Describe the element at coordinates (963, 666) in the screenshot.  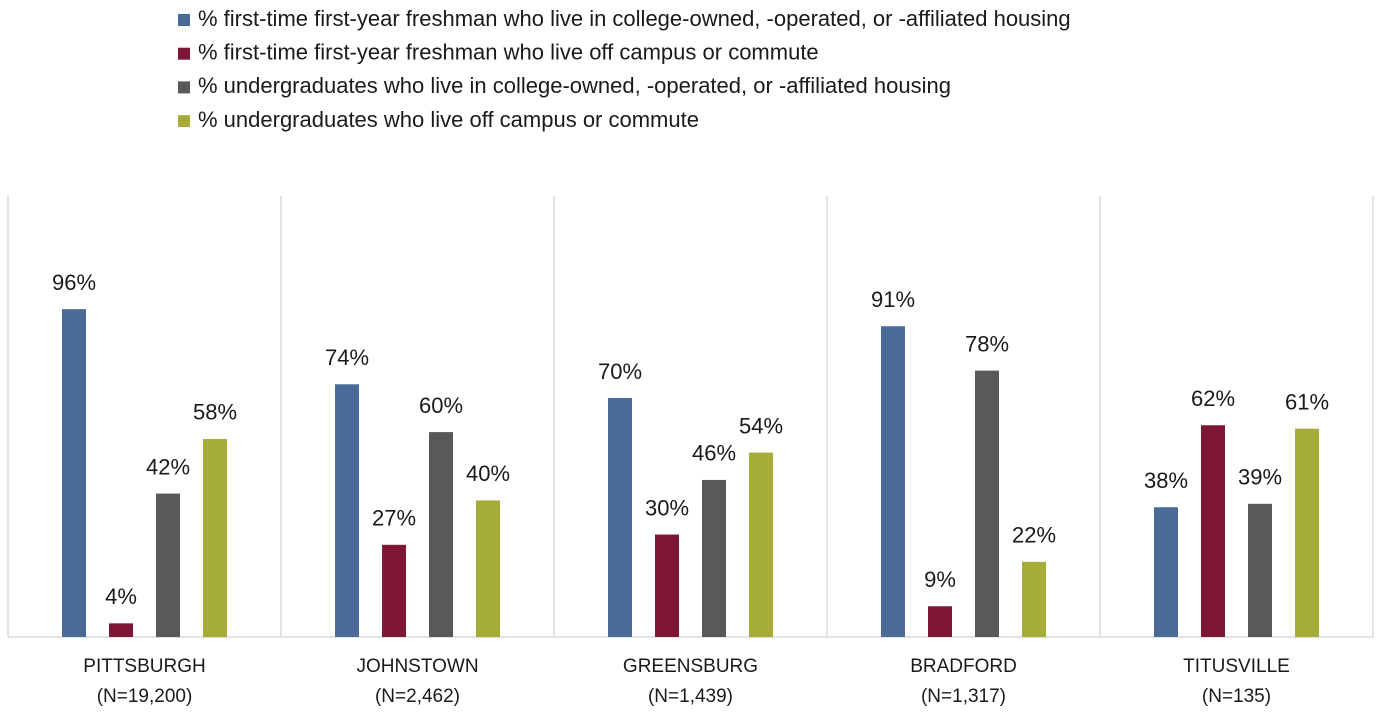
I see `x-tick-label: BRADFORD` at that location.